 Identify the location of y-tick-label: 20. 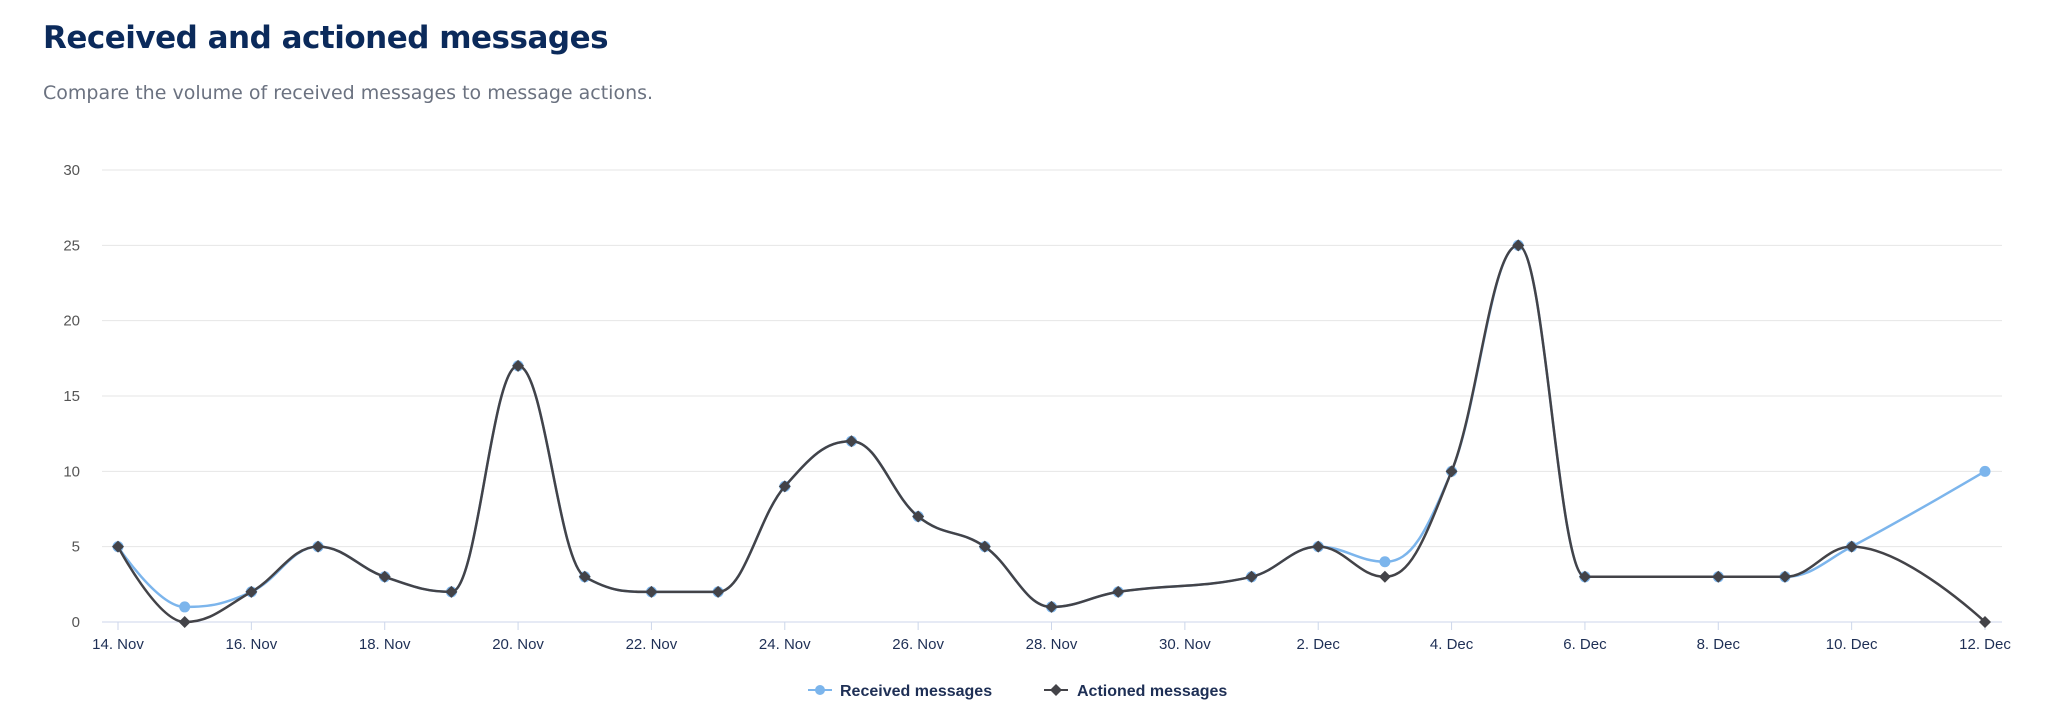
(71, 321).